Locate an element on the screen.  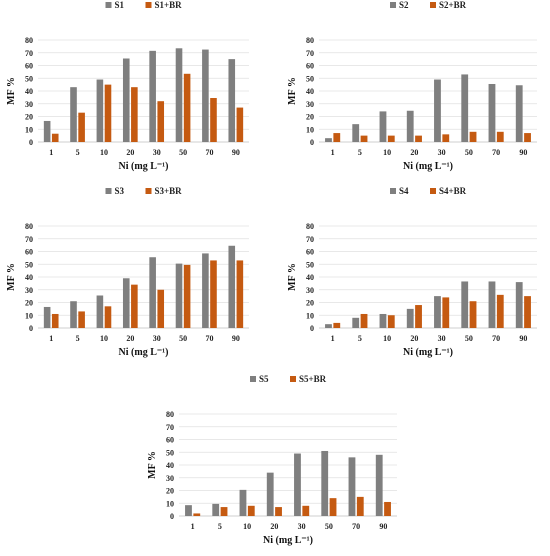
chart-5-y-tick-label: 50 is located at coordinates (170, 452).